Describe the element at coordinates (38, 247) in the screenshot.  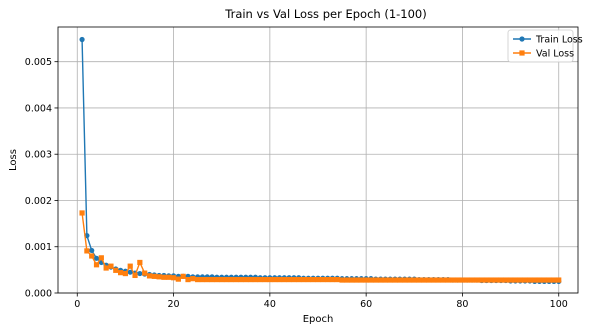
I see `y-tick-label: 0.001` at that location.